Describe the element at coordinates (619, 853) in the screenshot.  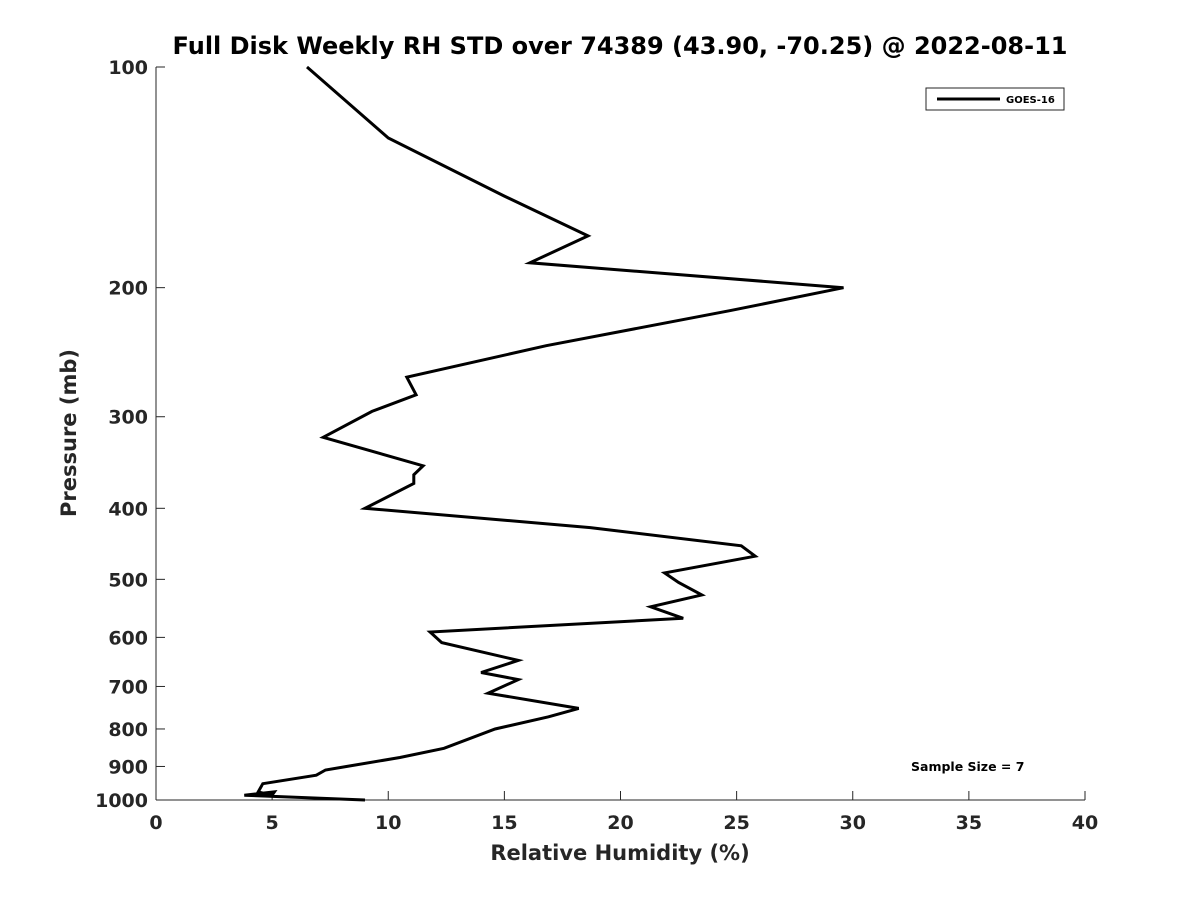
I see `x-axis-title: Relative Humidity (%)` at that location.